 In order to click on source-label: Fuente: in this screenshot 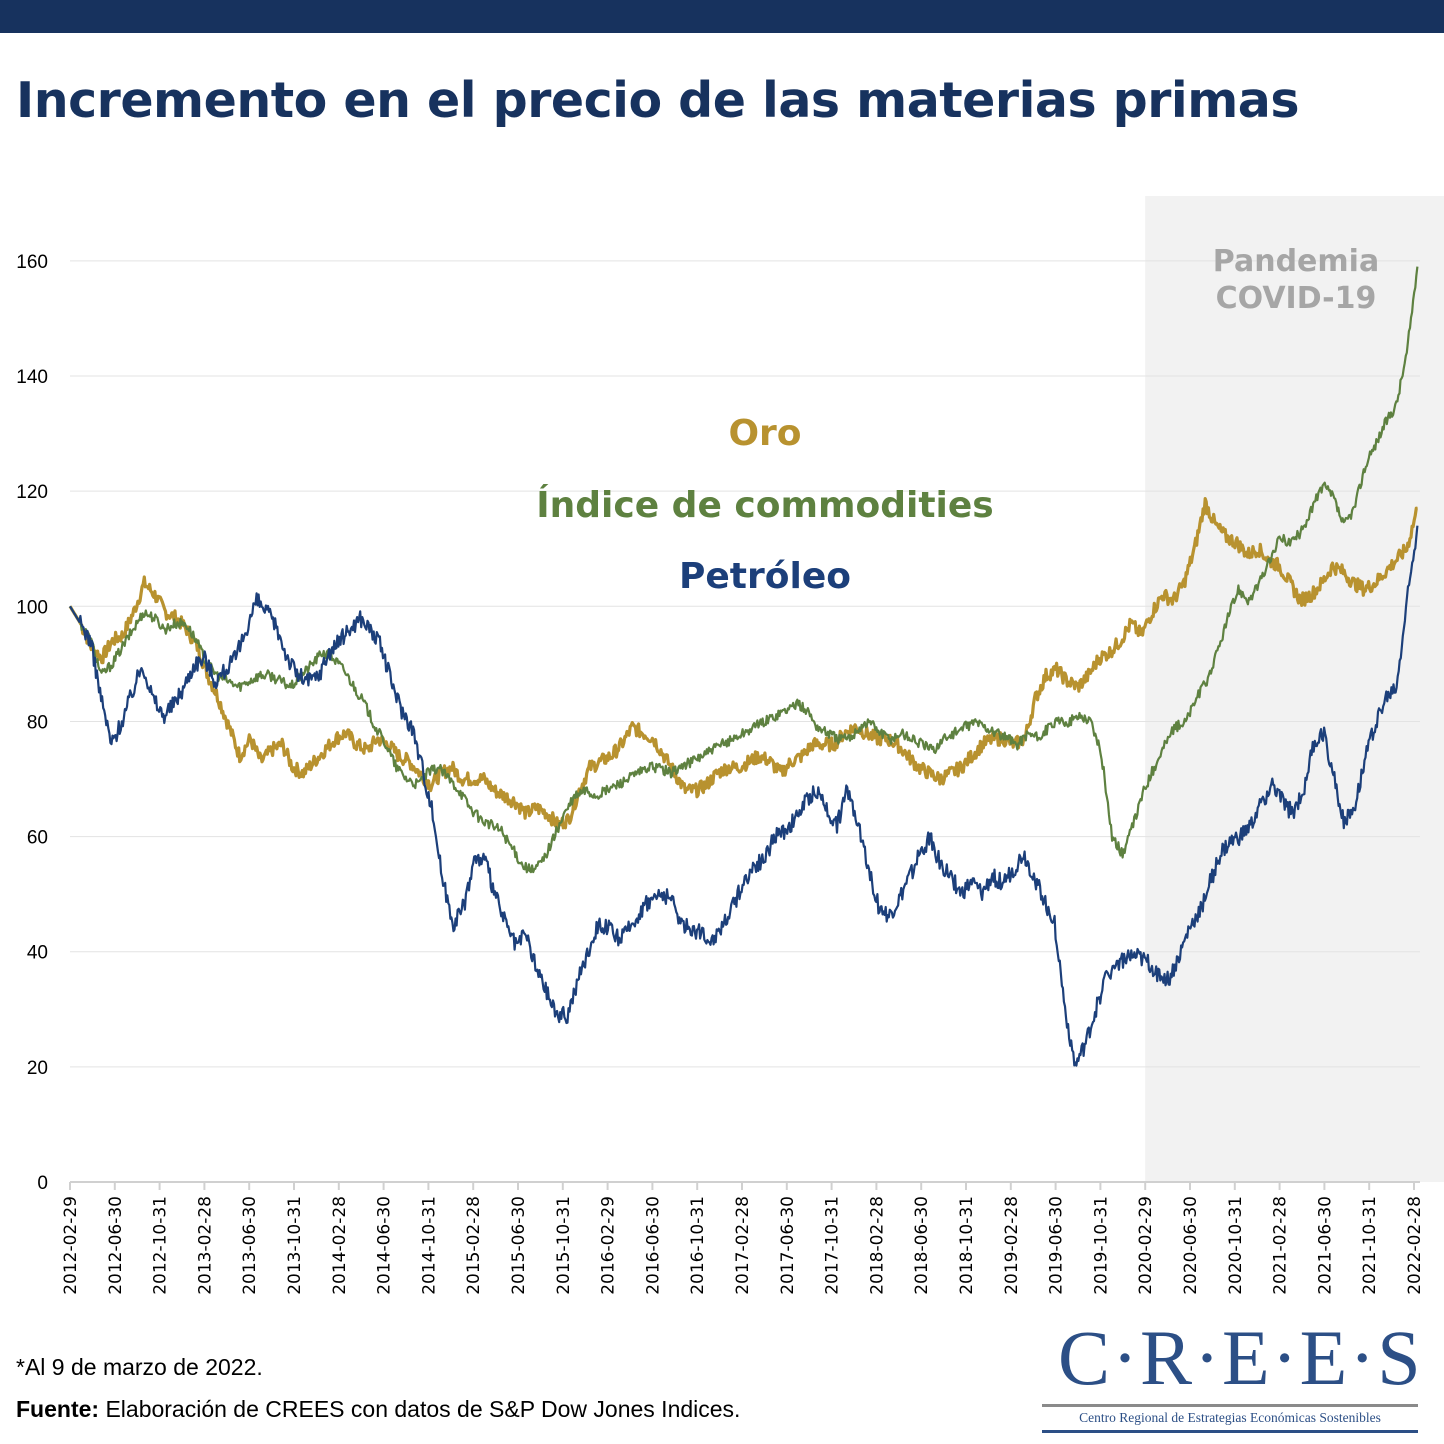, I will do `click(58, 1409)`.